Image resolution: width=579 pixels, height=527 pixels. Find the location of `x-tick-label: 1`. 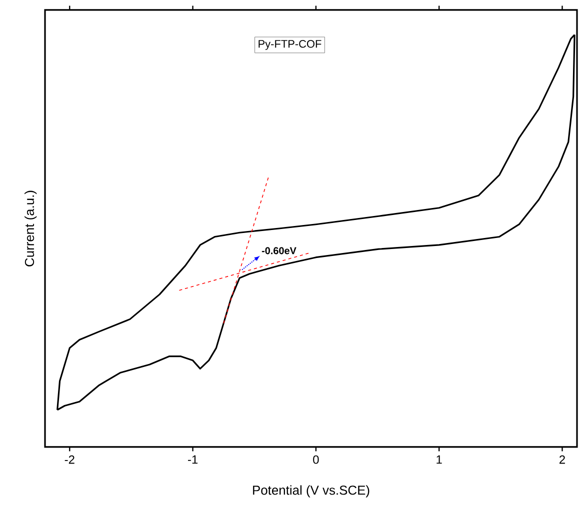

x-tick-label: 1 is located at coordinates (439, 459).